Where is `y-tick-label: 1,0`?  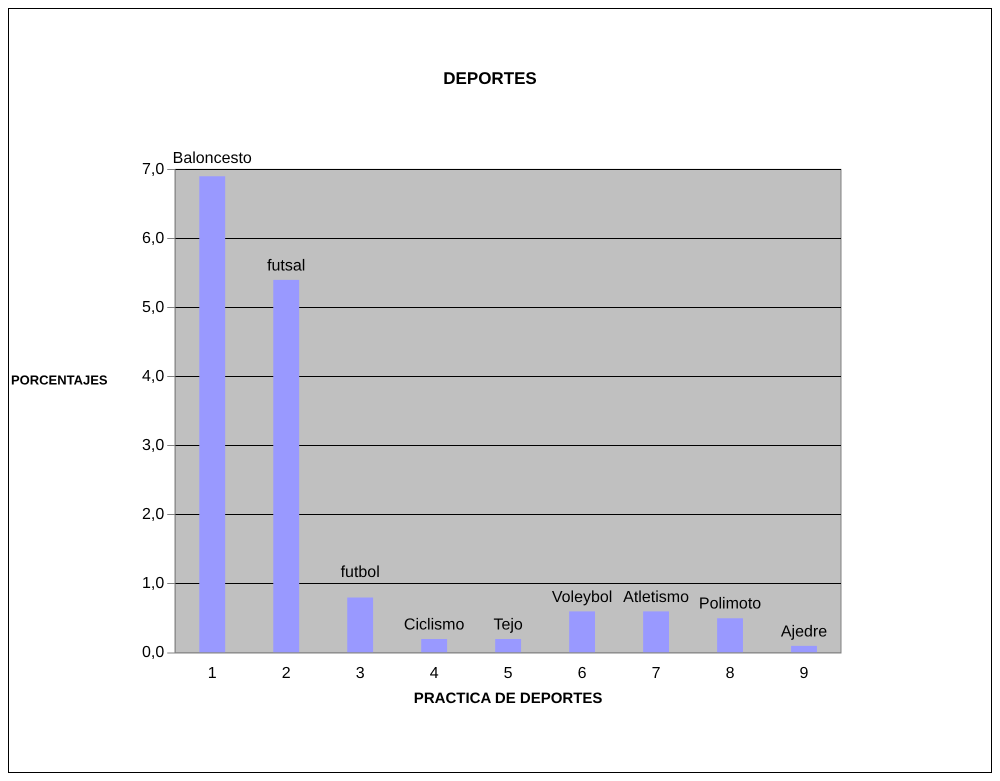 y-tick-label: 1,0 is located at coordinates (153, 583).